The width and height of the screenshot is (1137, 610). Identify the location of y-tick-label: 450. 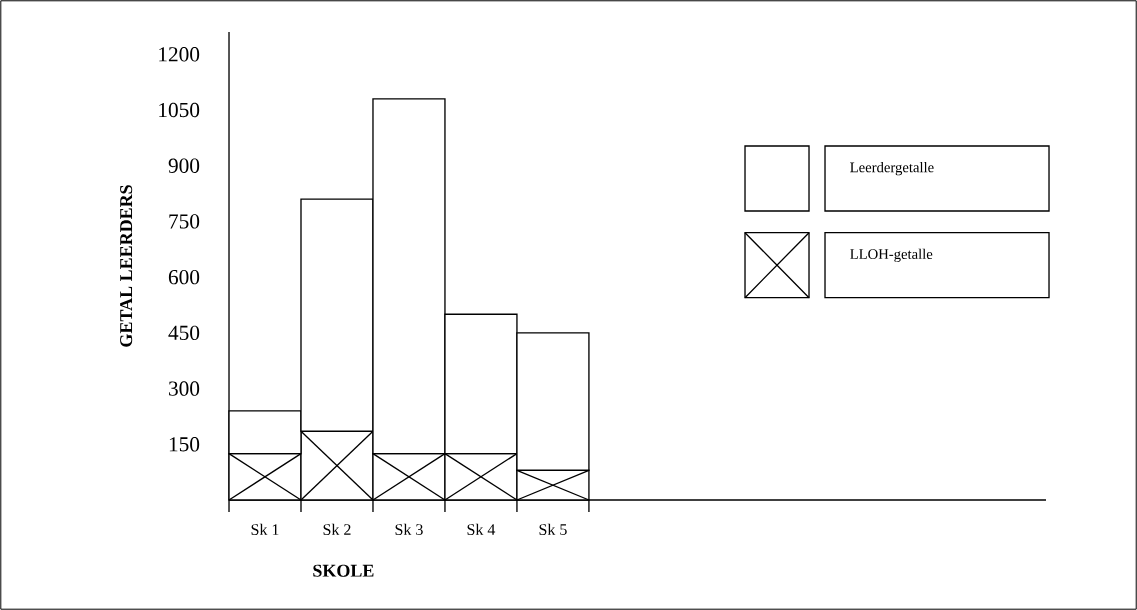
(184, 333).